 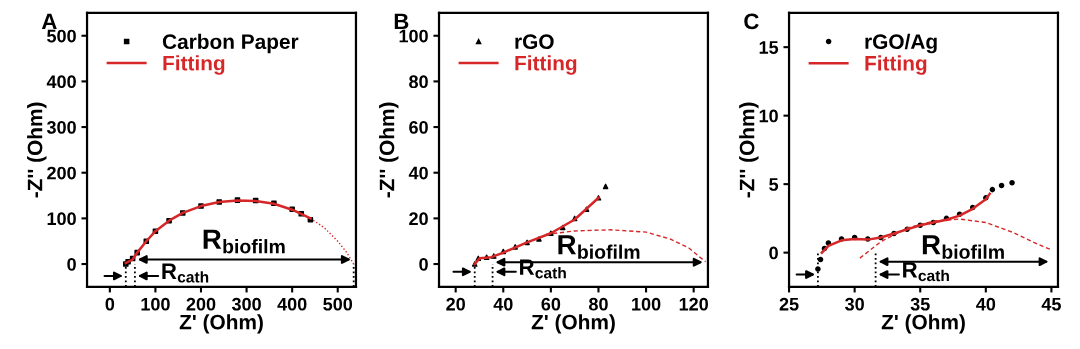 I want to click on x-tick-label: 25, so click(x=789, y=304).